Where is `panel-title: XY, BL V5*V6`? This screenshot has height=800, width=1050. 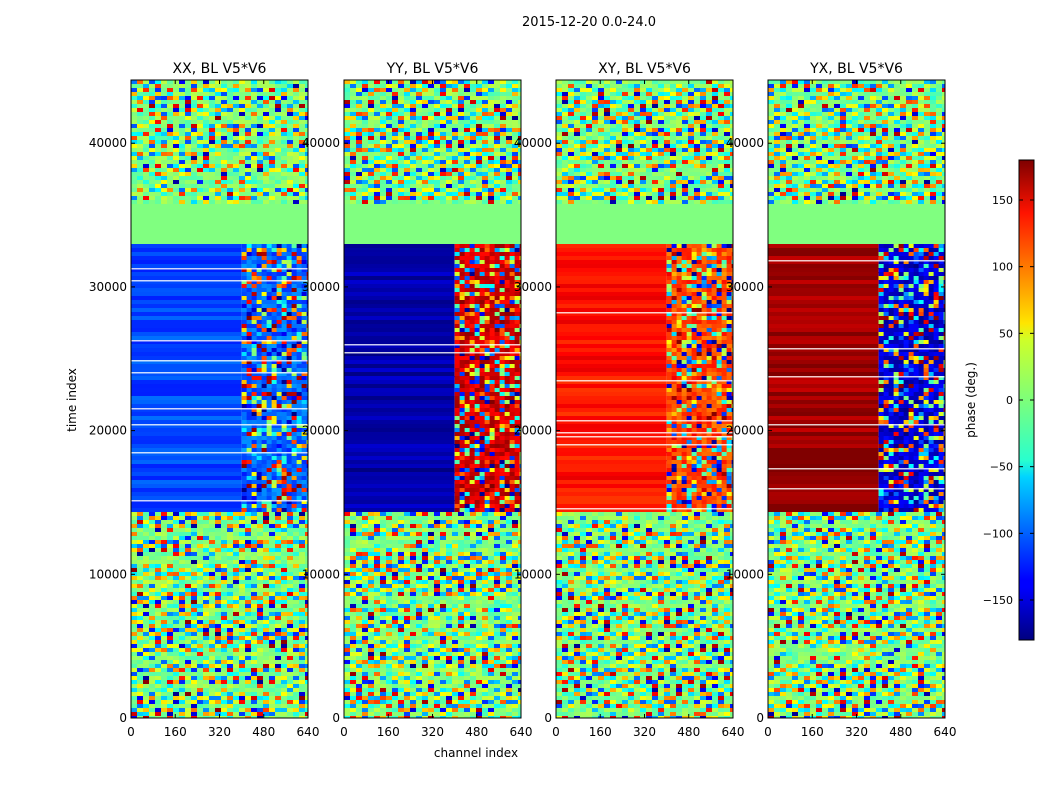
panel-title: XY, BL V5*V6 is located at coordinates (644, 69).